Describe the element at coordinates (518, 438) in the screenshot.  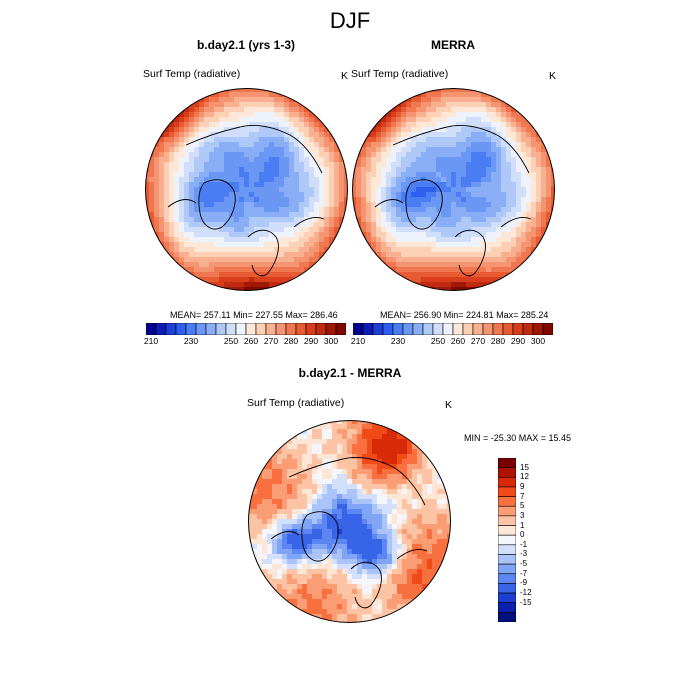
I see `panel3-stats: MIN = -25.30 MAX = 15.45` at that location.